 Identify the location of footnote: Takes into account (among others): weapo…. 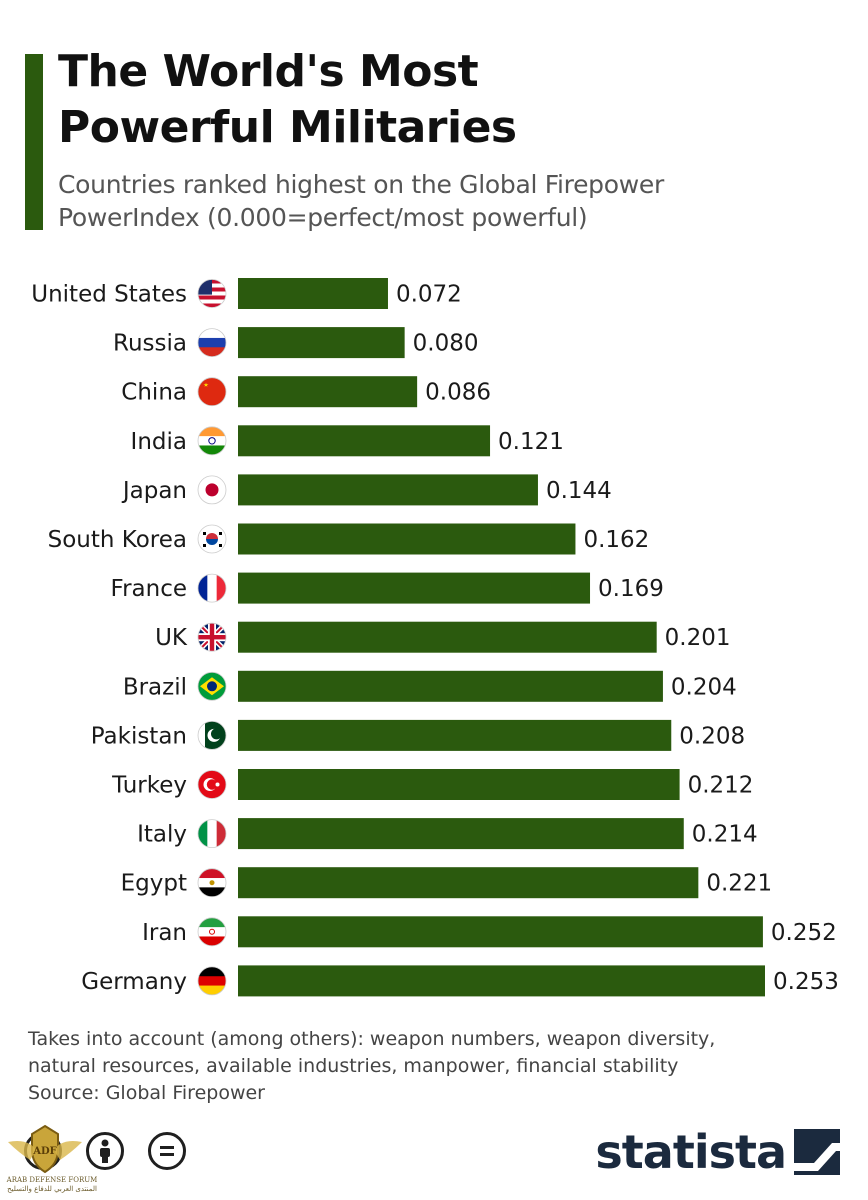
(438, 1066).